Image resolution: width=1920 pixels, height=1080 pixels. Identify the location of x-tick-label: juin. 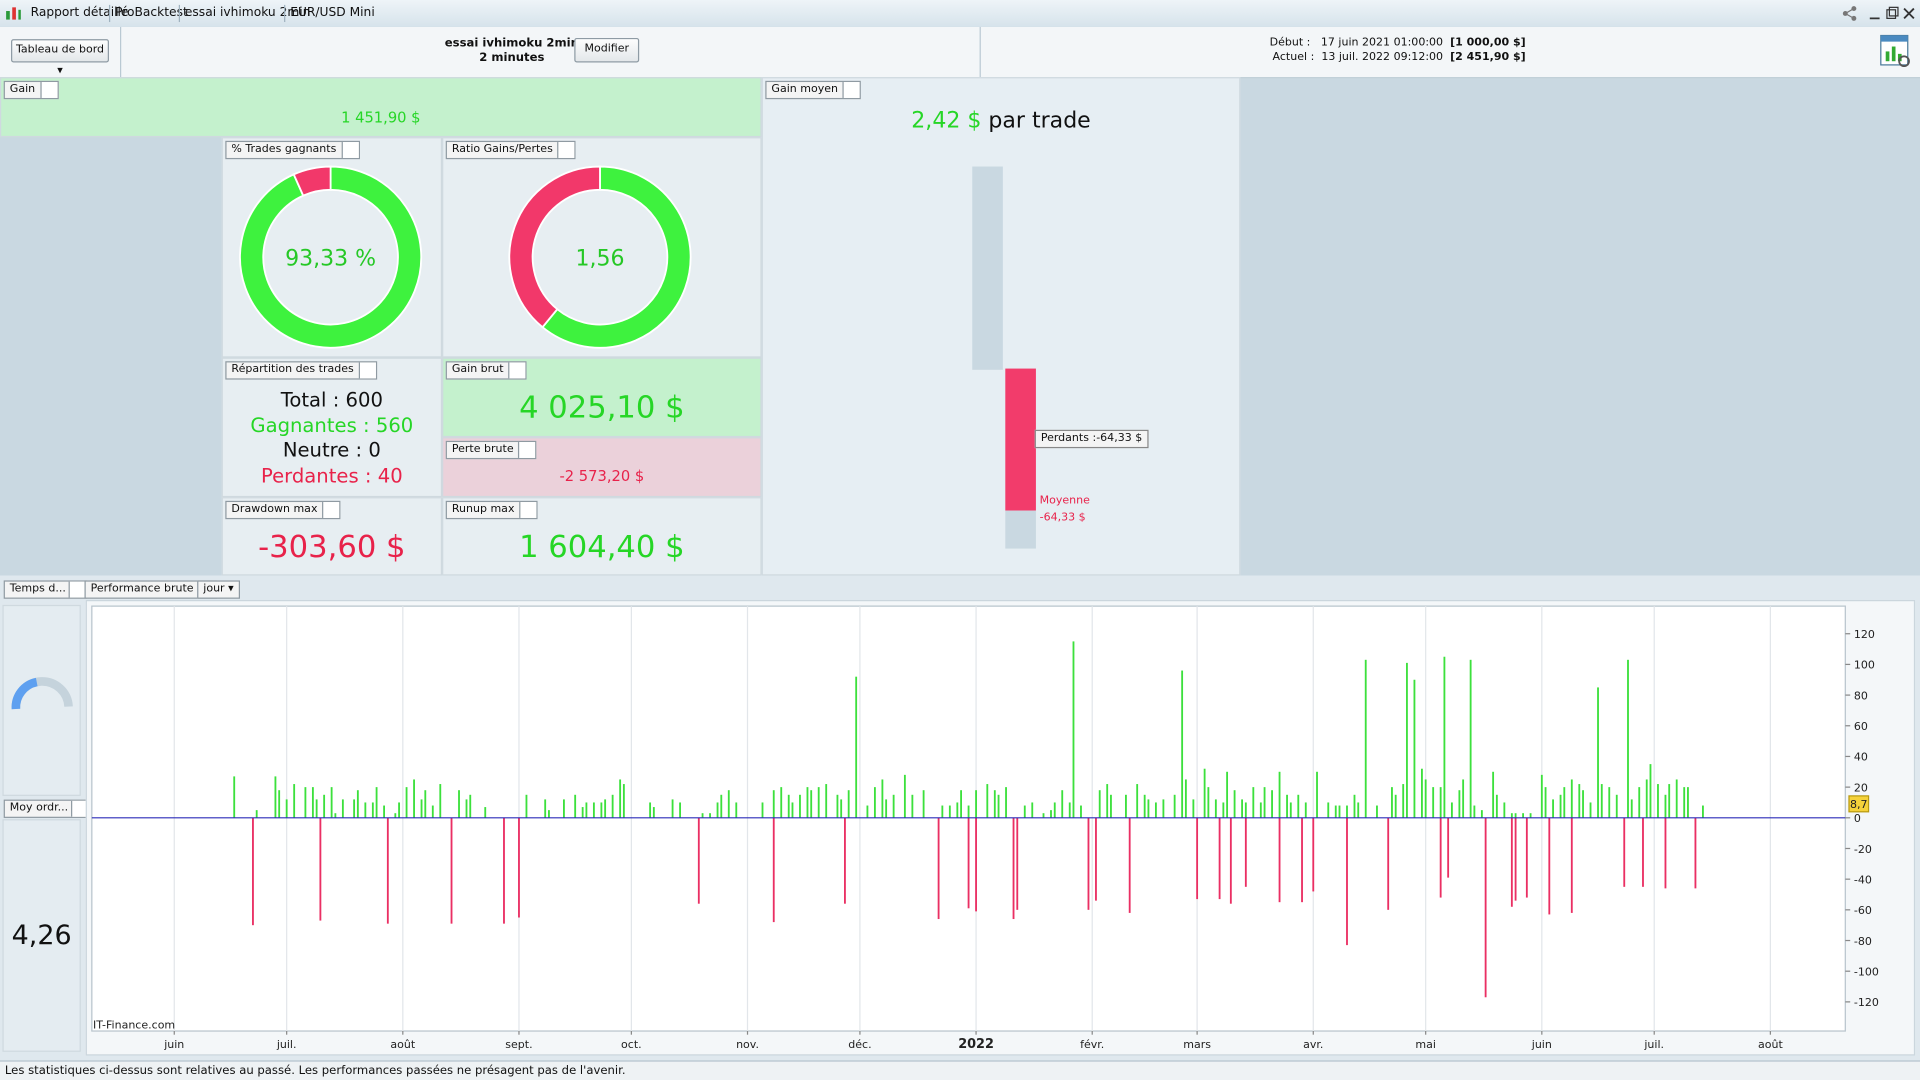
(173, 1044).